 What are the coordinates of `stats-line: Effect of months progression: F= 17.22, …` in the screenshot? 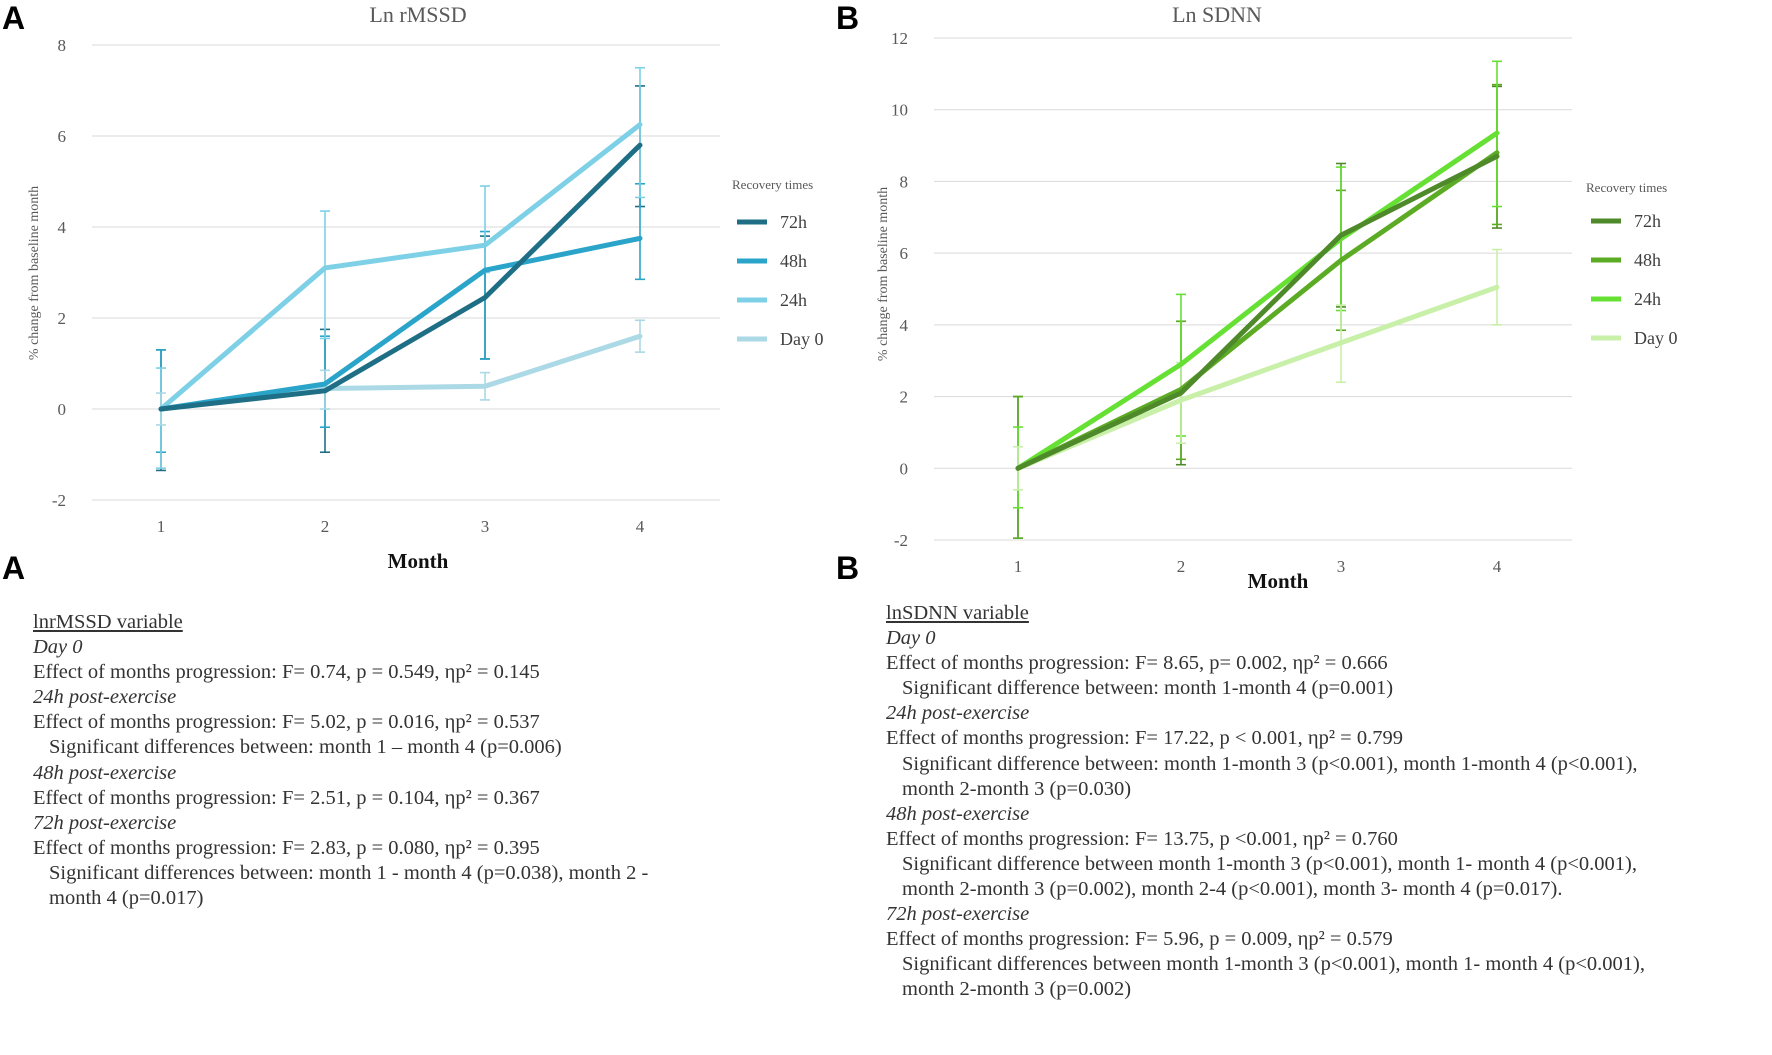 It's located at (1144, 738).